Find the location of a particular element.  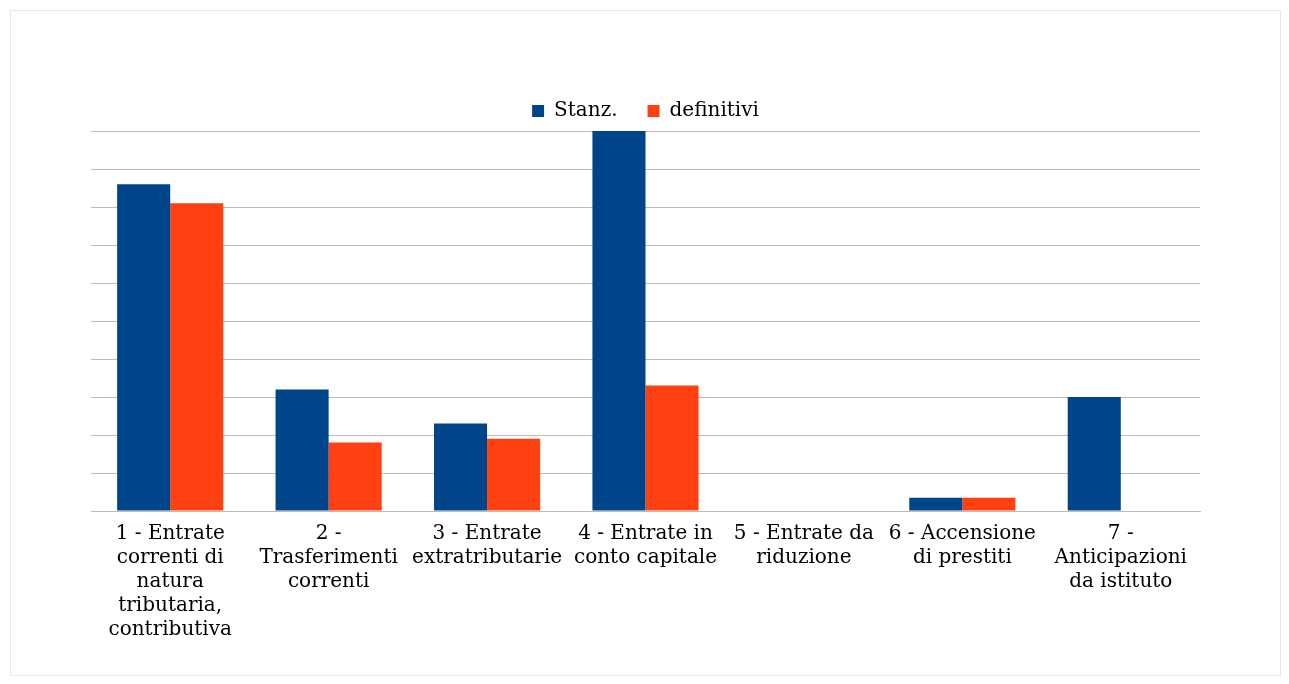

x-tick-label: 7 - Anticipazioni da istituto is located at coordinates (1120, 556).